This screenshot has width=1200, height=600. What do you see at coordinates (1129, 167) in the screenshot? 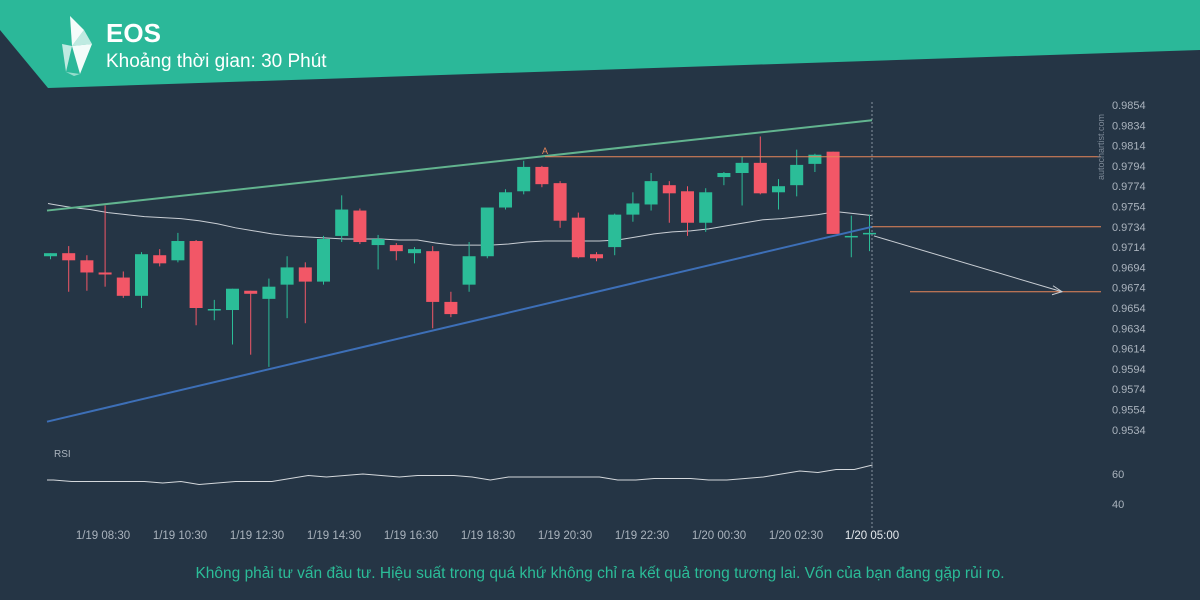
I see `y-tick-label: 0.9794` at bounding box center [1129, 167].